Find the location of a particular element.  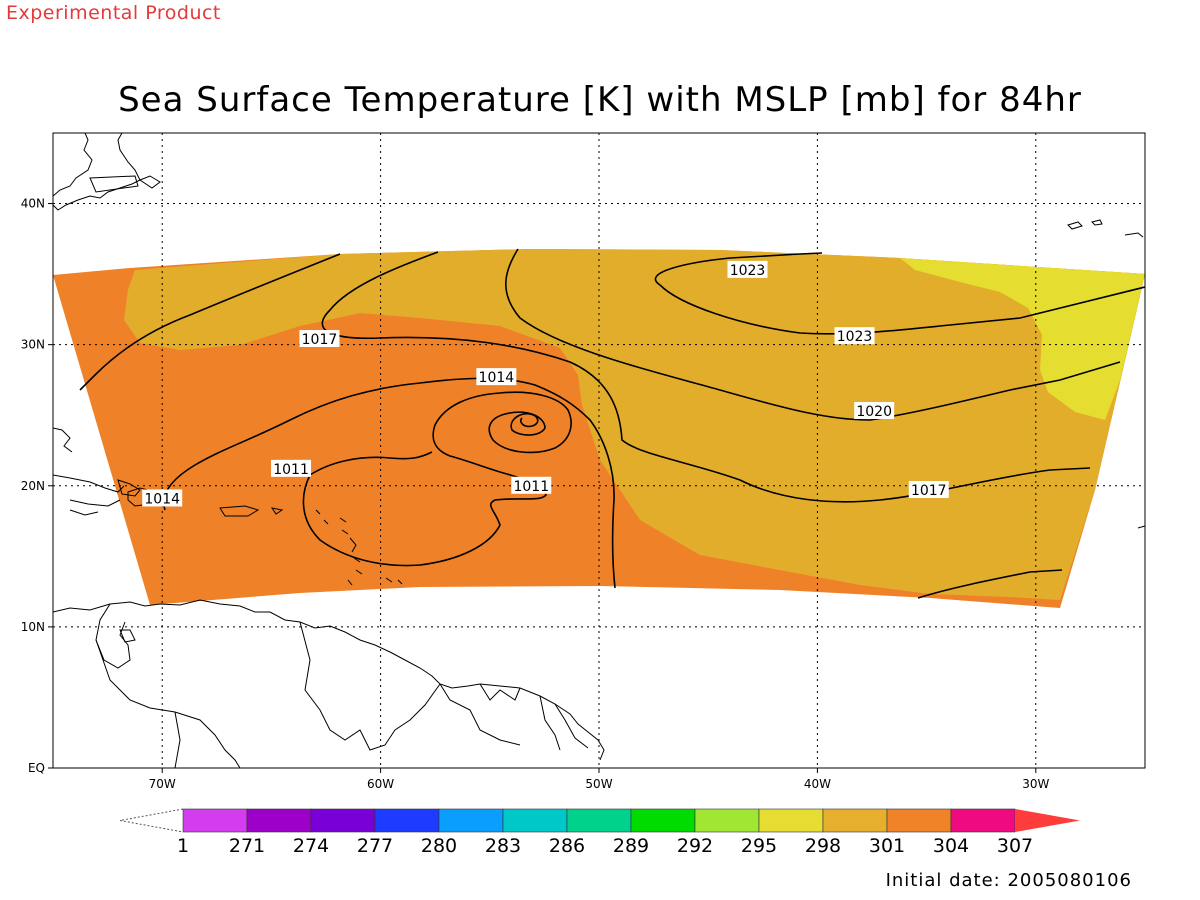

lat-tick-label: 10N is located at coordinates (33, 627).